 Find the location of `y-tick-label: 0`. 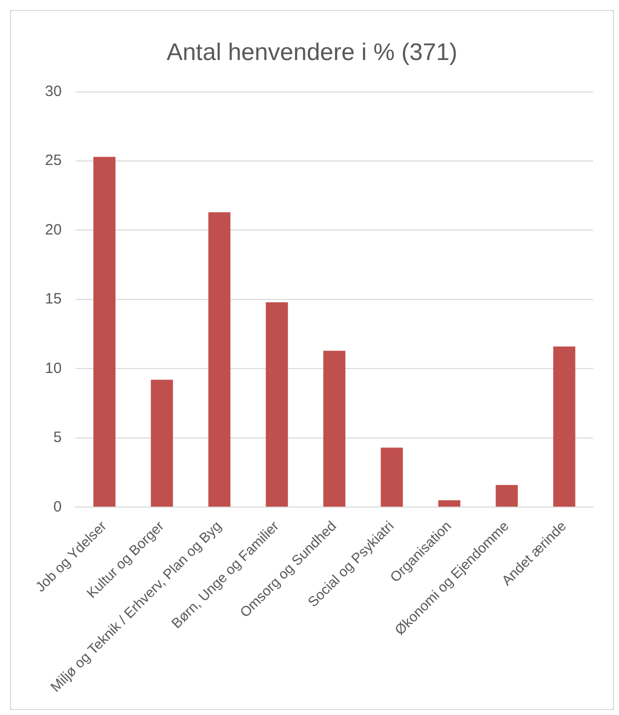

y-tick-label: 0 is located at coordinates (57, 507).